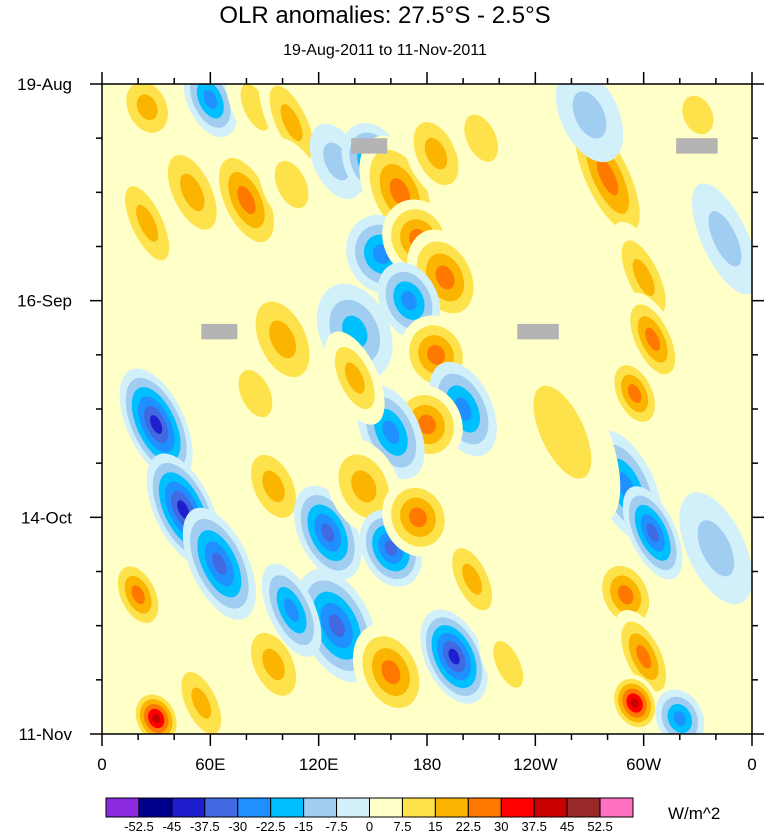  What do you see at coordinates (46, 517) in the screenshot?
I see `y-tick-label: 14-Oct` at bounding box center [46, 517].